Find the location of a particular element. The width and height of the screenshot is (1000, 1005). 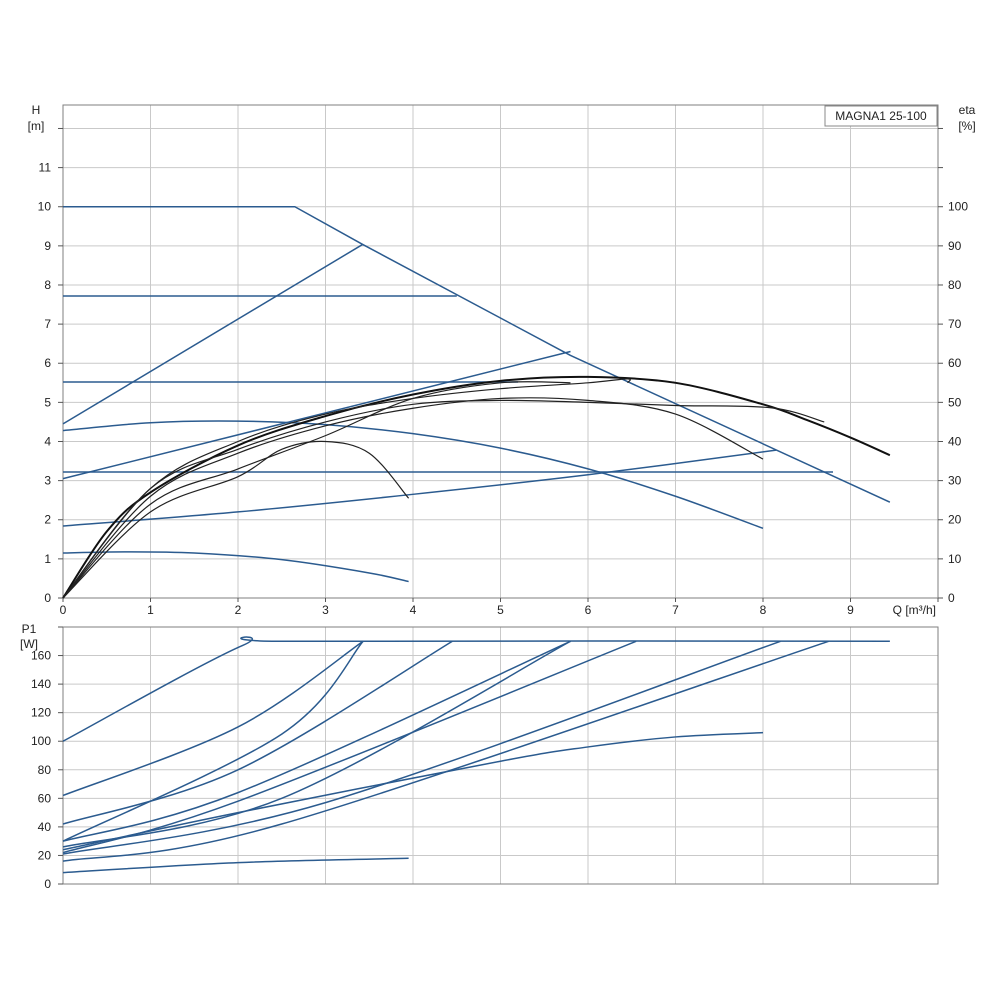

tick-label-eta: 80 is located at coordinates (955, 285).